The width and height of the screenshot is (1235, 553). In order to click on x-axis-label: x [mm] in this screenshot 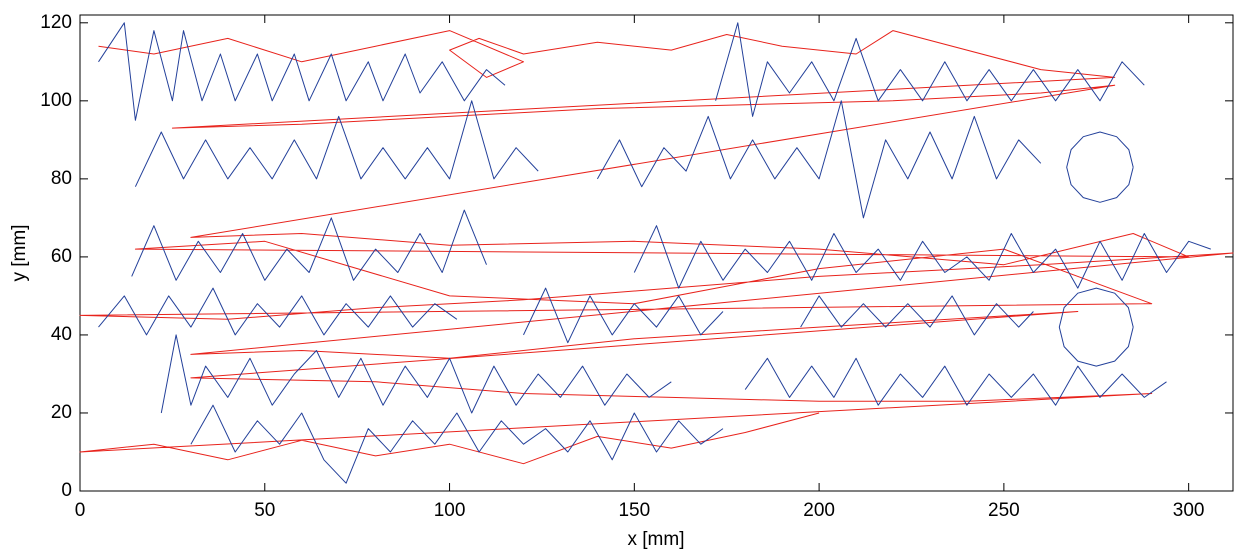, I will do `click(656, 539)`.